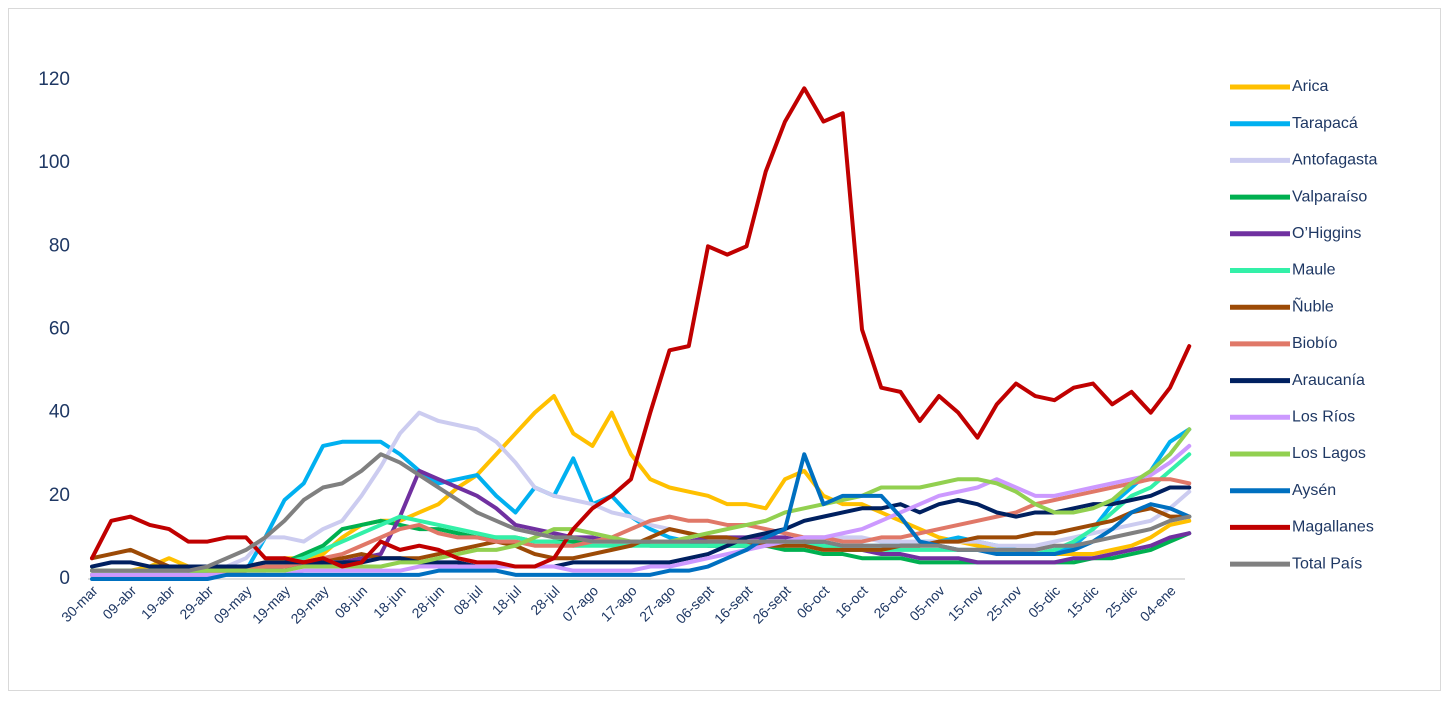 The height and width of the screenshot is (705, 1450). Describe the element at coordinates (733, 604) in the screenshot. I see `x-tick-label: 16-sept` at that location.